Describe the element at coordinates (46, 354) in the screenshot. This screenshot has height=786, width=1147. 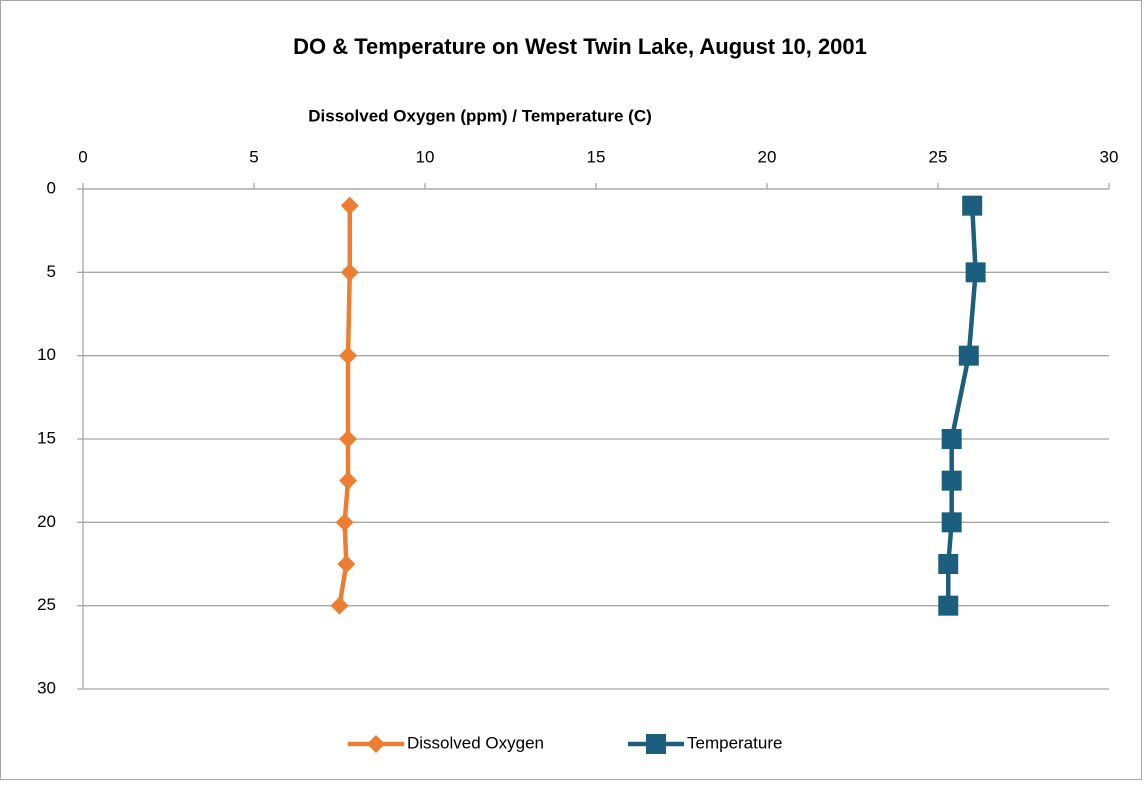
I see `y-tick-label: 10` at that location.